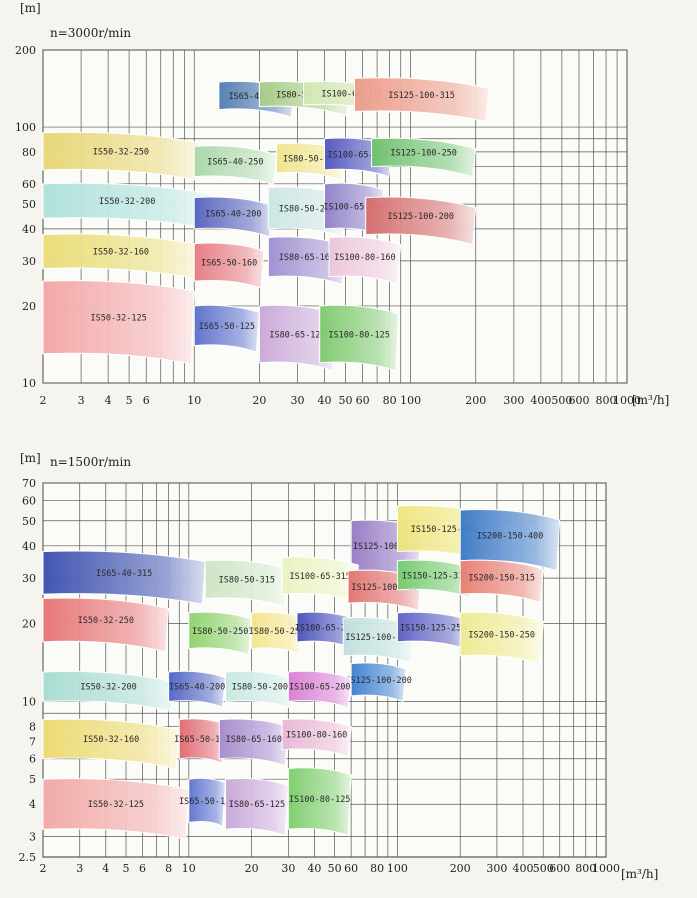 The width and height of the screenshot is (697, 898). What do you see at coordinates (108, 400) in the screenshot?
I see `x-tick-label: 4` at bounding box center [108, 400].